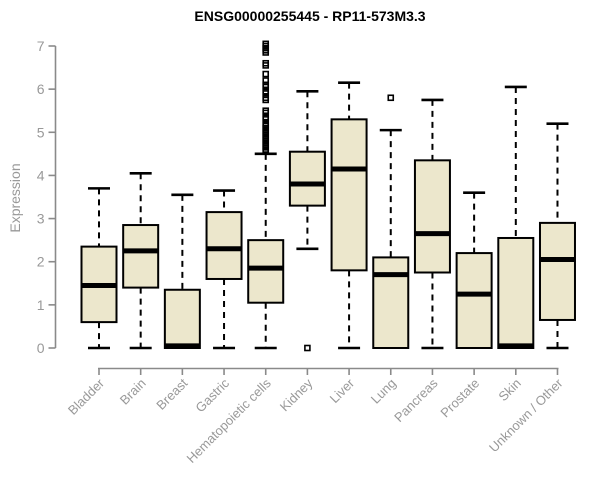  What do you see at coordinates (391, 98) in the screenshot?
I see `outlier-lung` at bounding box center [391, 98].